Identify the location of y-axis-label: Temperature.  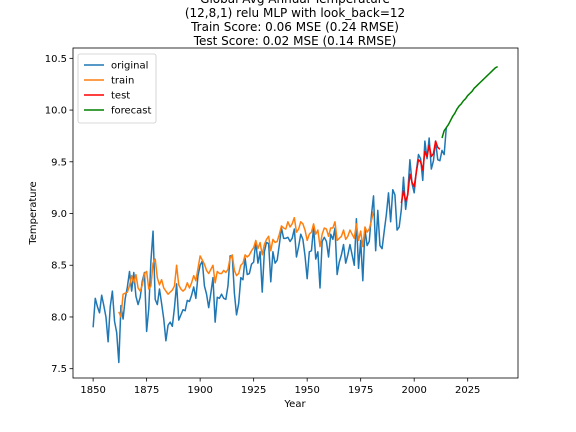
(33, 213).